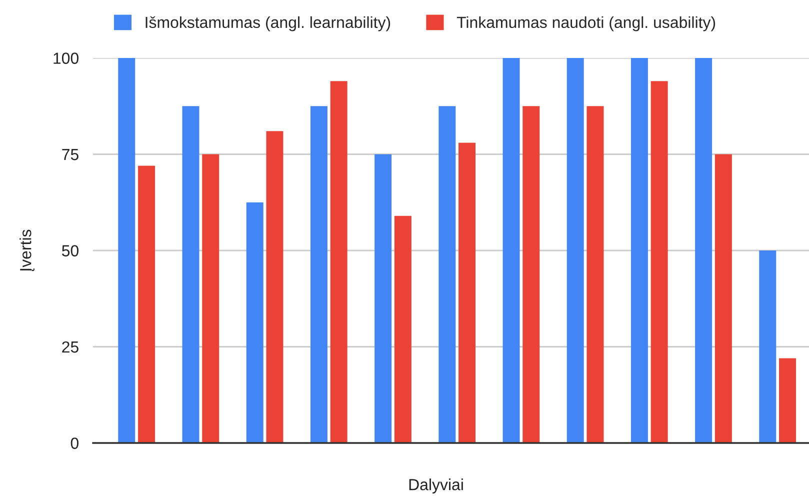 The image size is (809, 496). Describe the element at coordinates (70, 154) in the screenshot. I see `y-tick-label: 75` at that location.